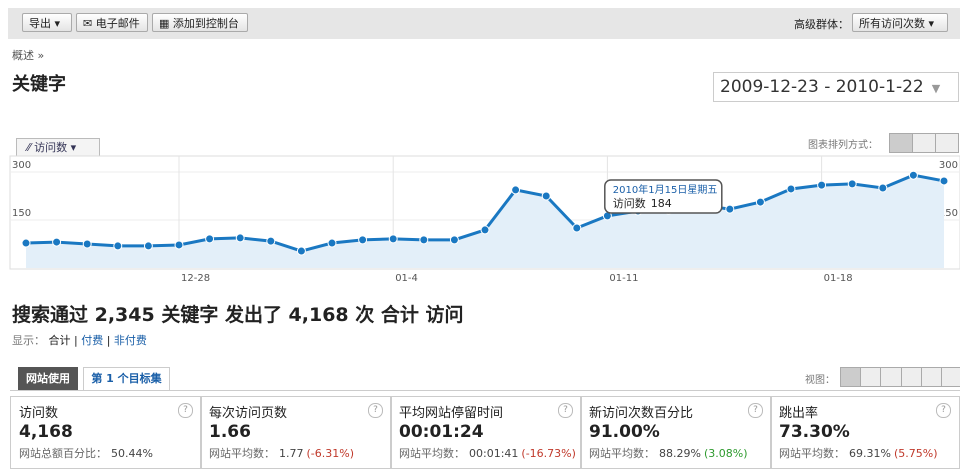 The width and height of the screenshot is (960, 469). Describe the element at coordinates (51, 147) in the screenshot. I see `metric-tab-text: 访问数` at that location.